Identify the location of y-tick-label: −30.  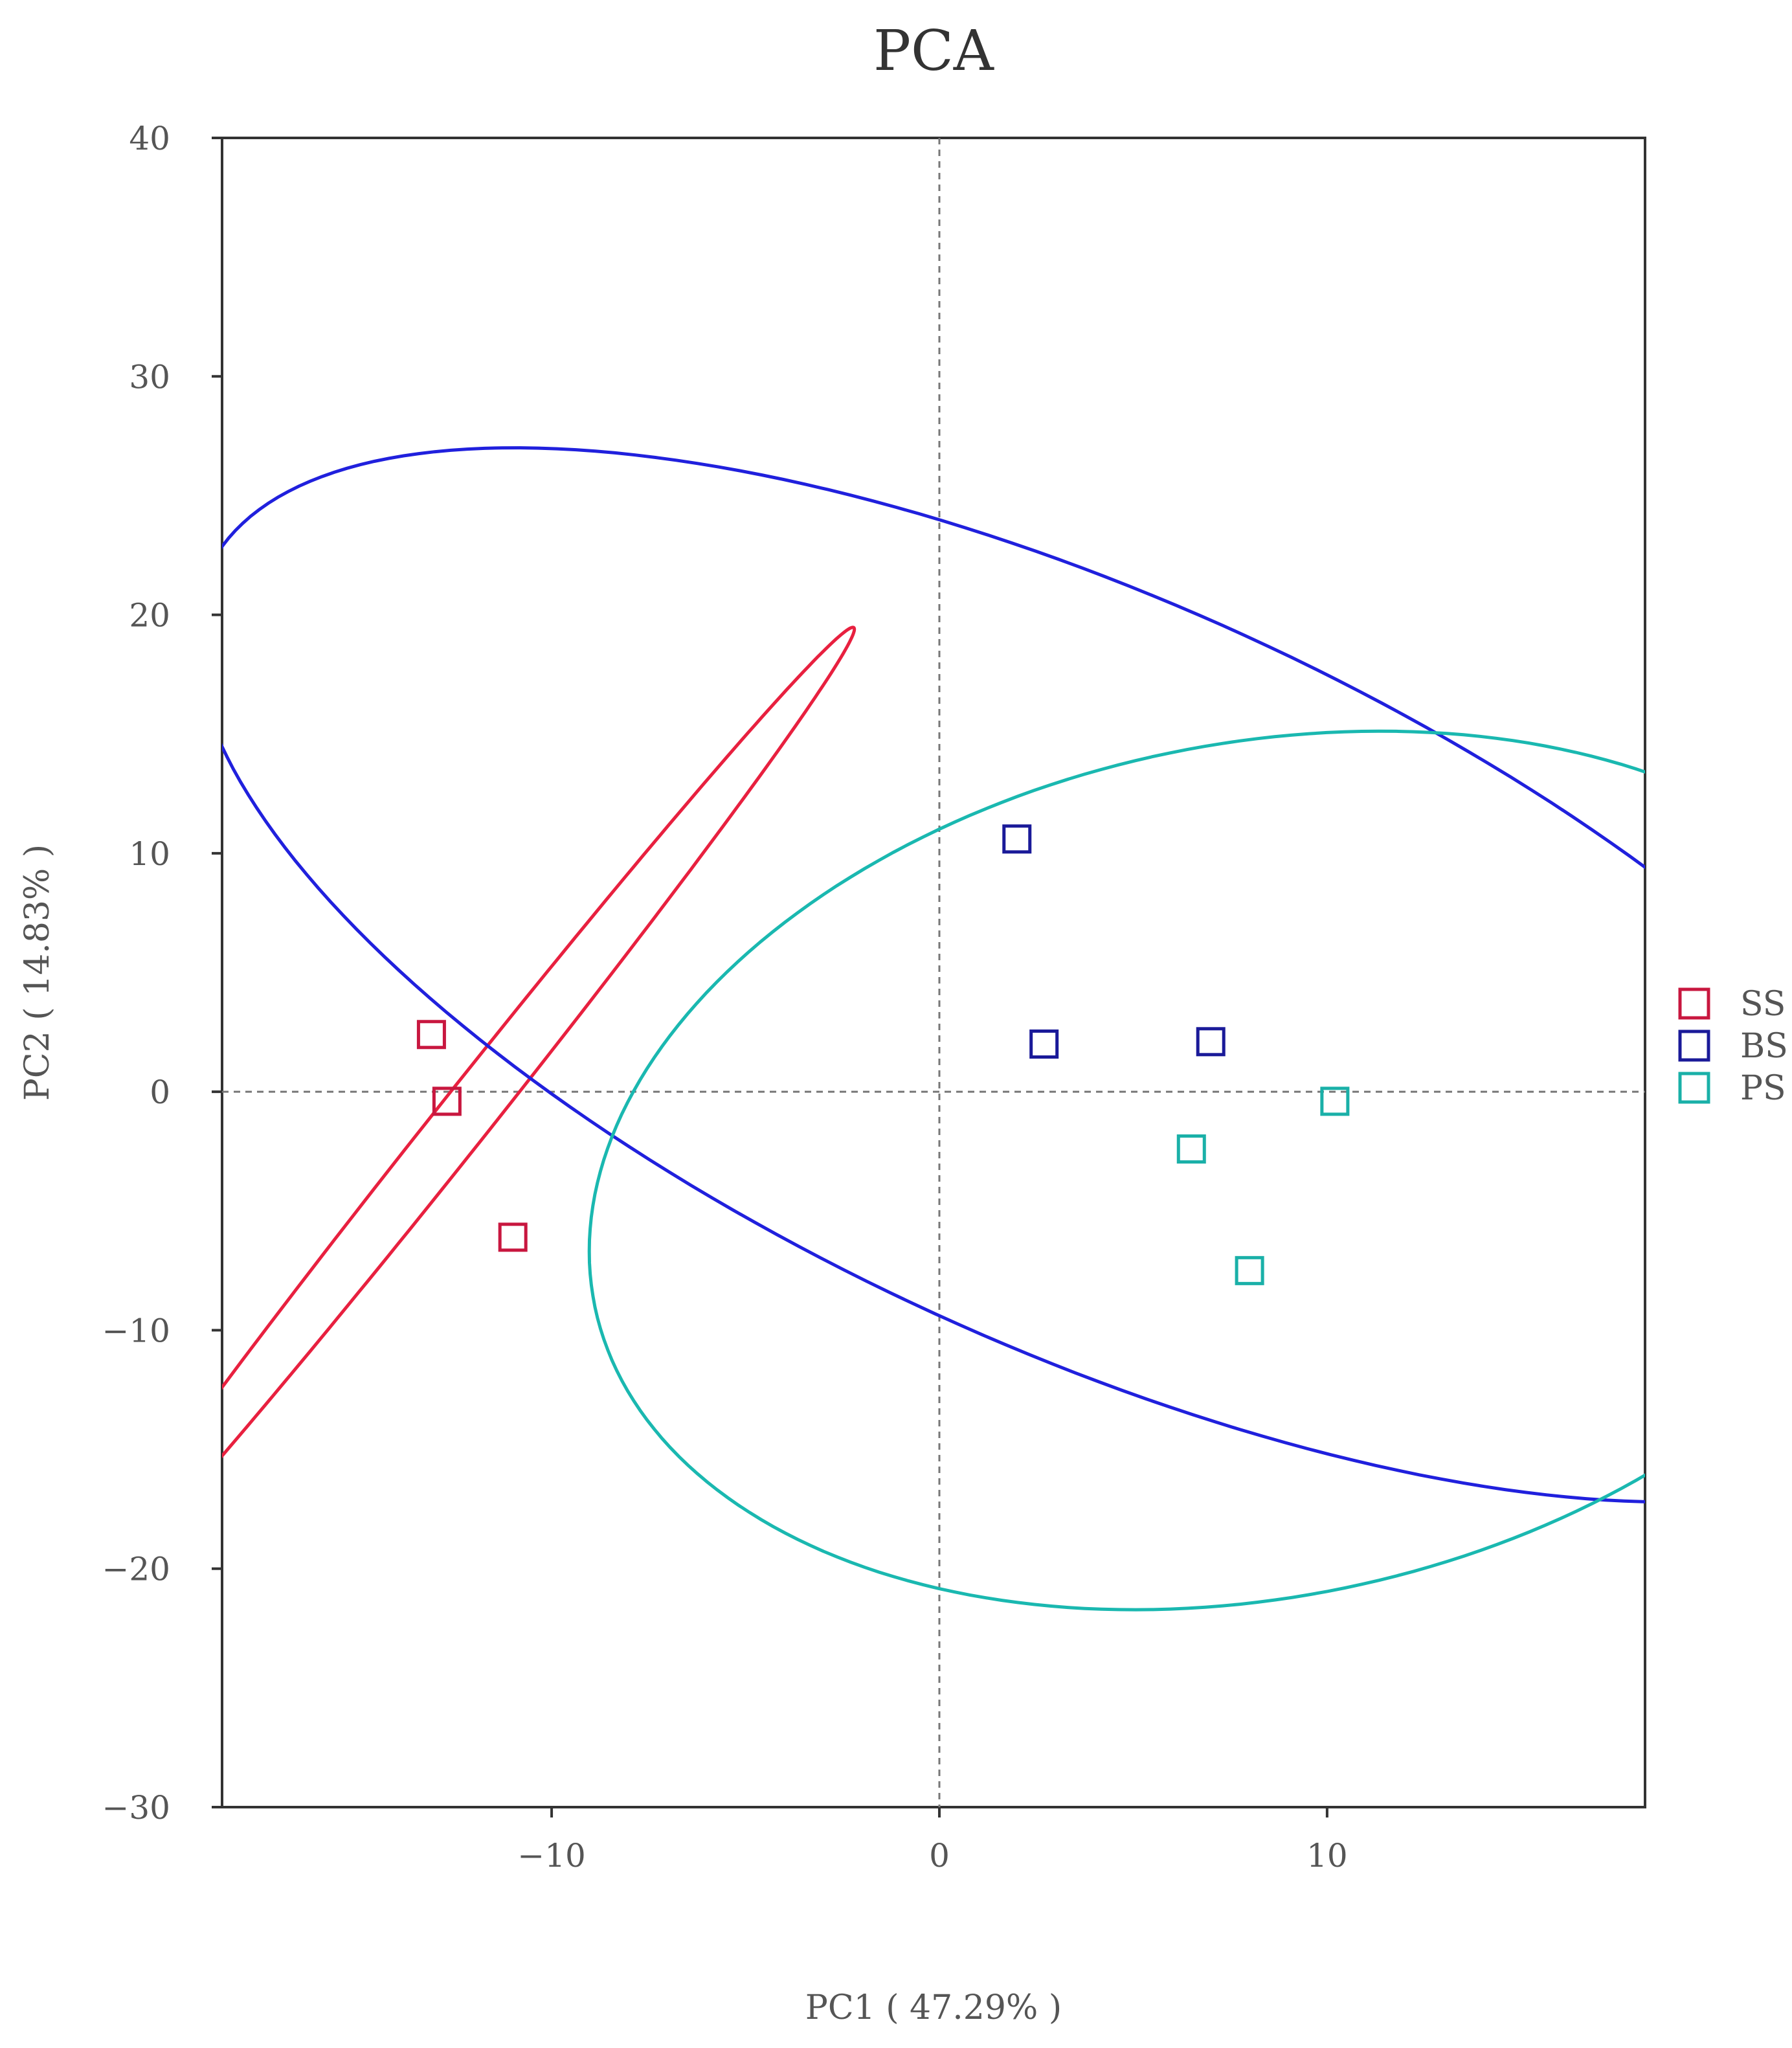
(136, 1808).